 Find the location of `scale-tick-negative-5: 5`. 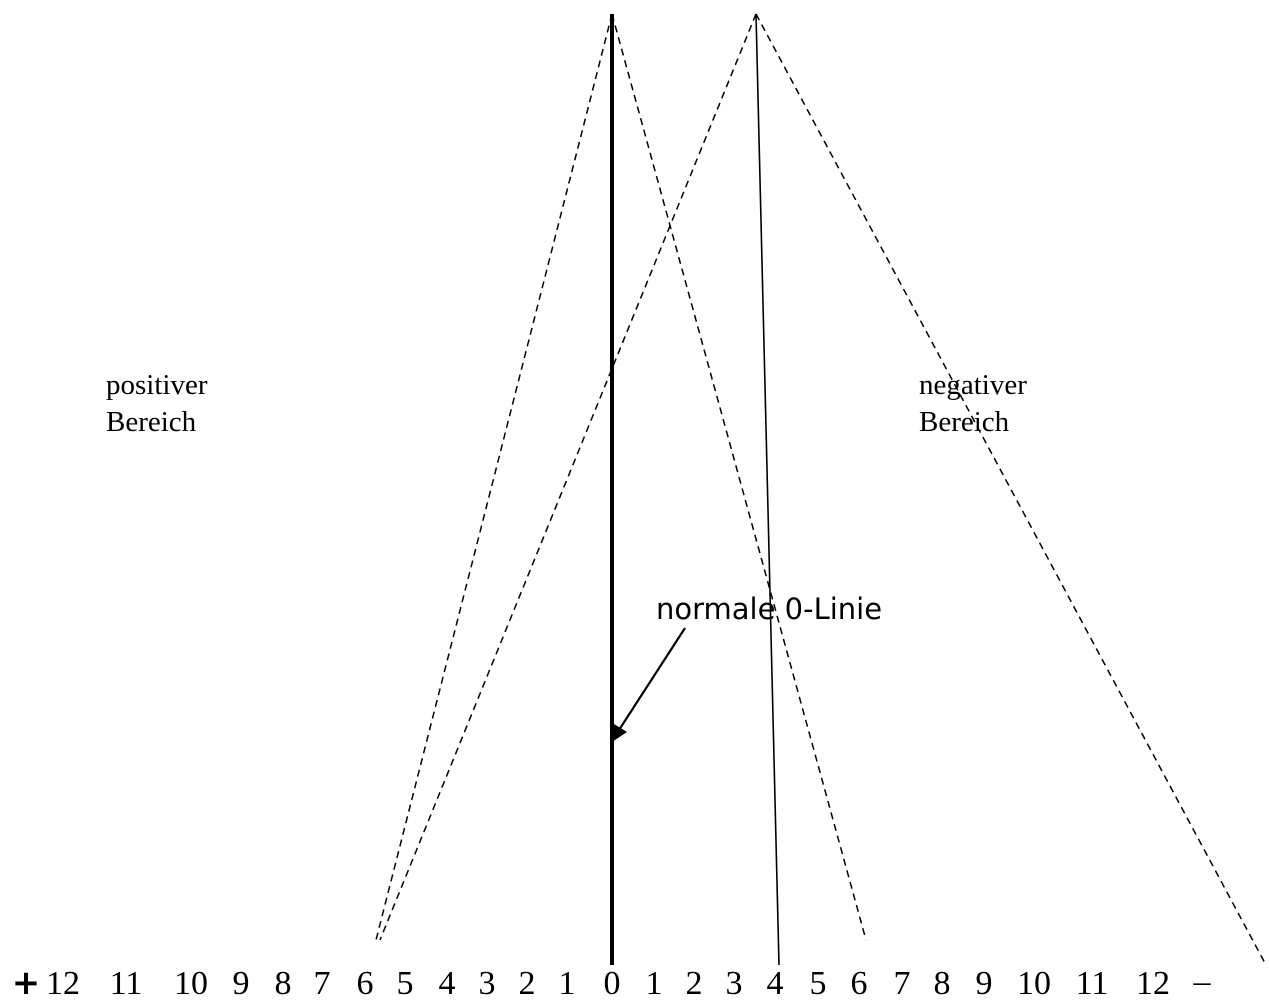

scale-tick-negative-5: 5 is located at coordinates (818, 983).